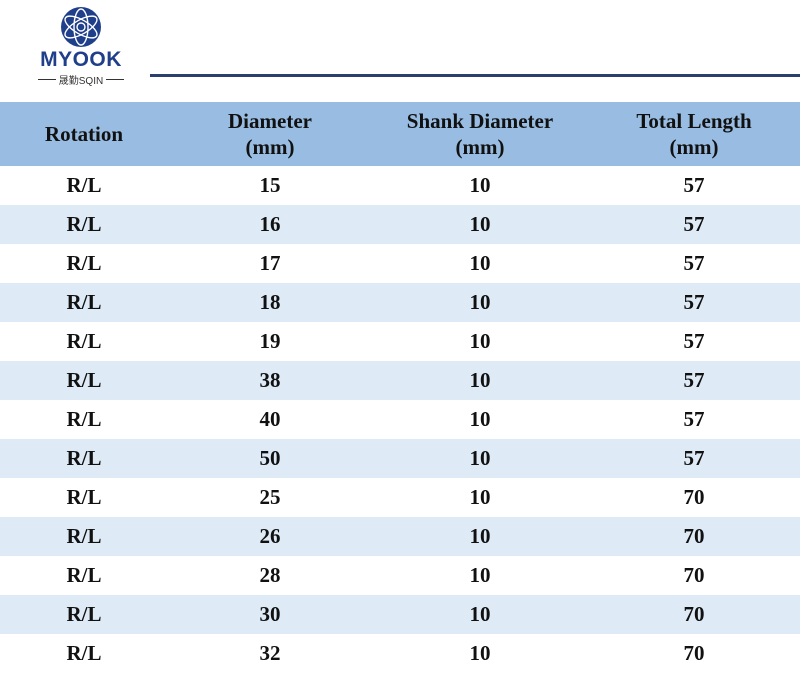 The width and height of the screenshot is (800, 699). What do you see at coordinates (81, 59) in the screenshot?
I see `brand-name: MYOOK` at bounding box center [81, 59].